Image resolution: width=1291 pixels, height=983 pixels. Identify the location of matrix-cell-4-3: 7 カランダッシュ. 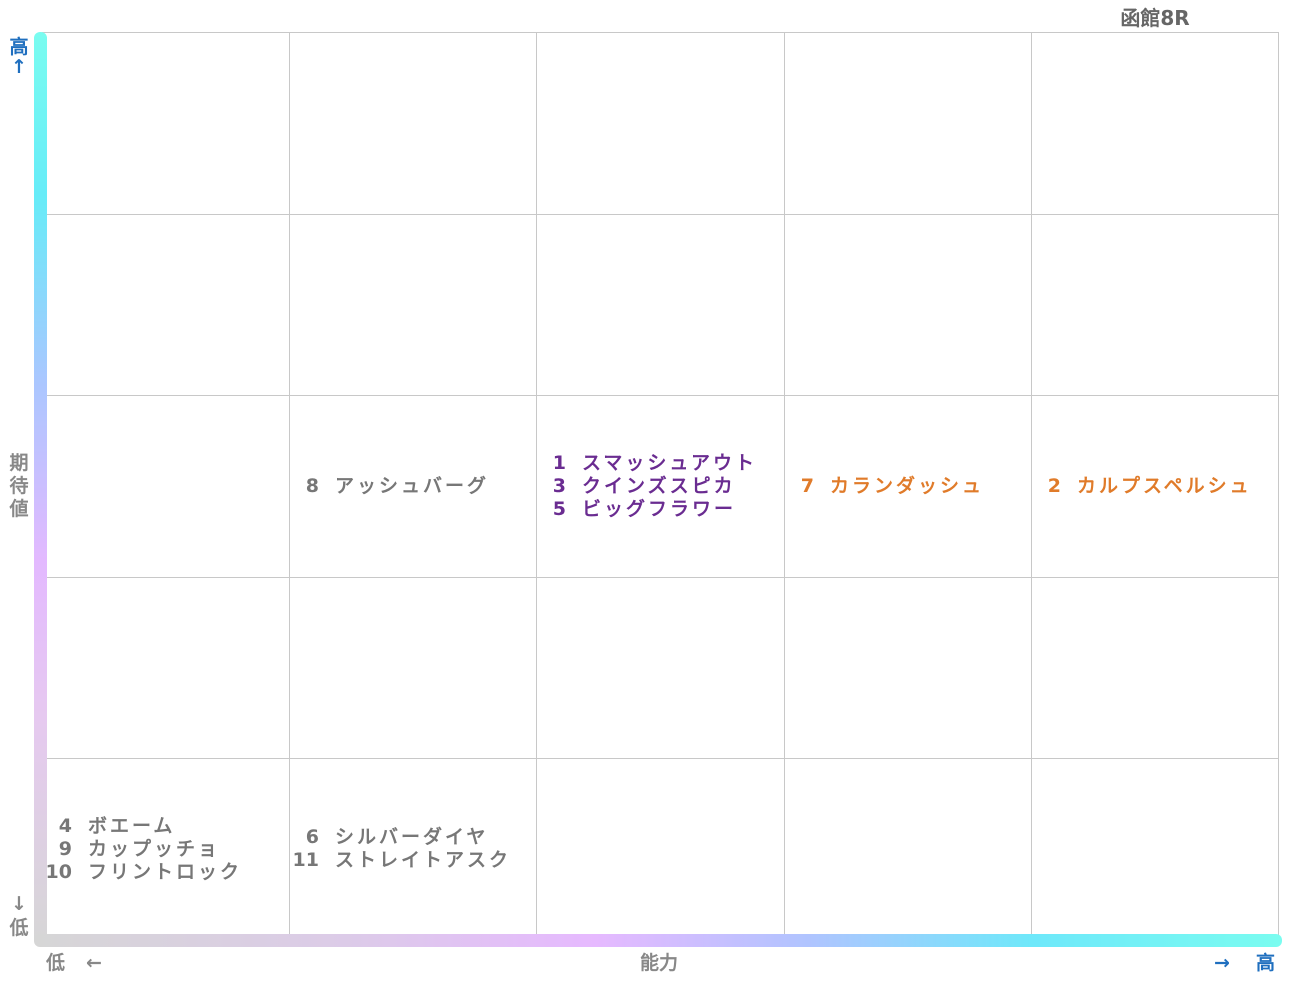
(885, 486).